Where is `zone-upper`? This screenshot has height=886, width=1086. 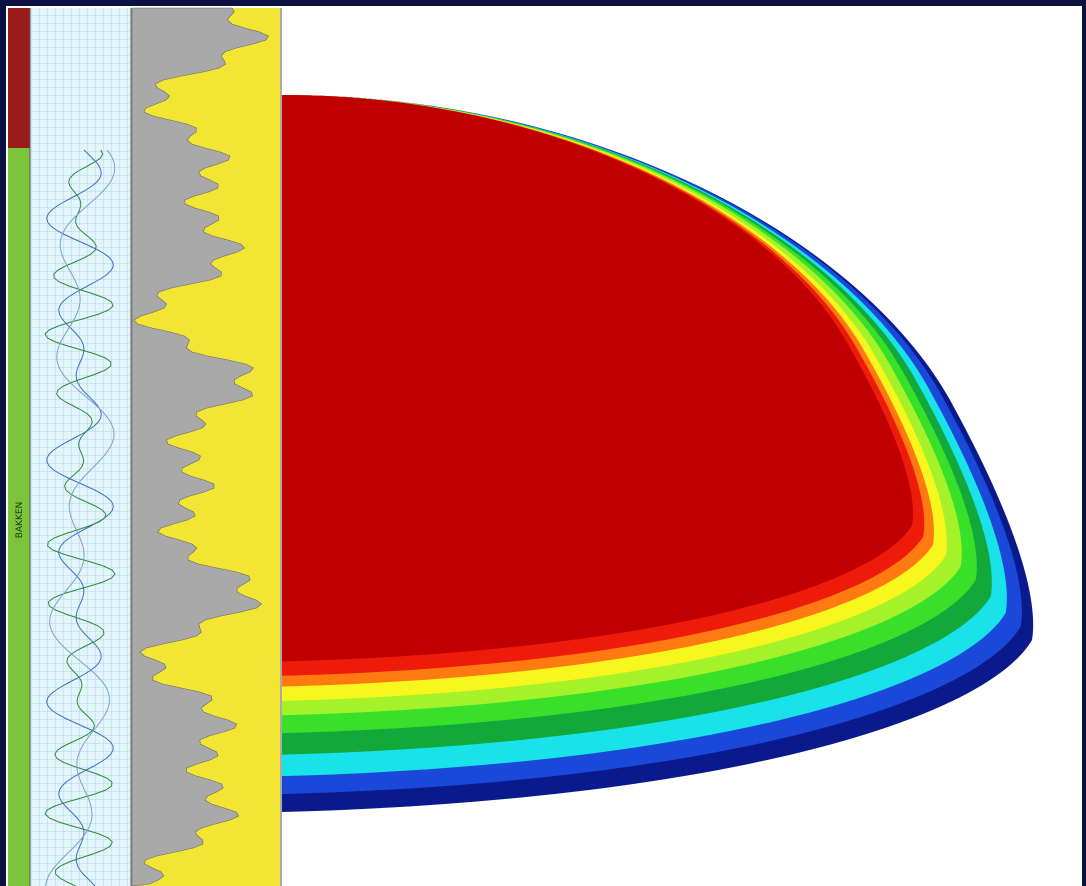
zone-upper is located at coordinates (19, 78).